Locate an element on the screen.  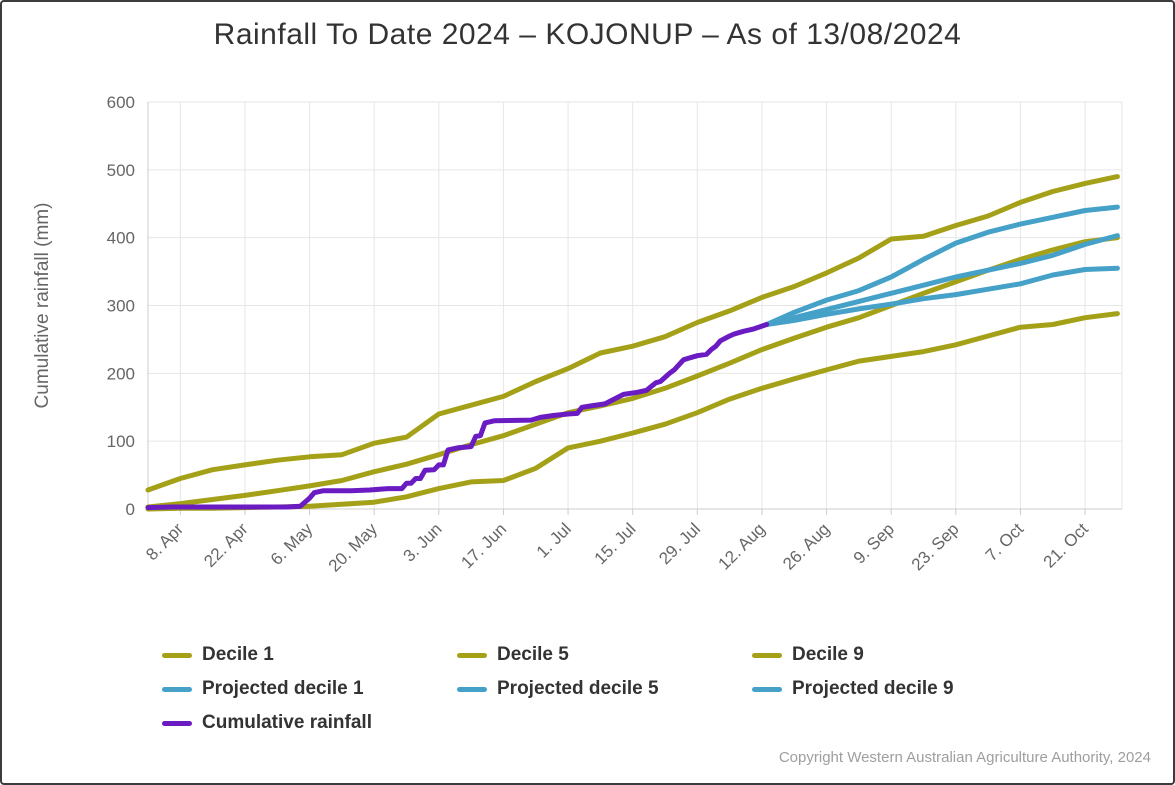
svg-text: 22. Apr is located at coordinates (226, 545).